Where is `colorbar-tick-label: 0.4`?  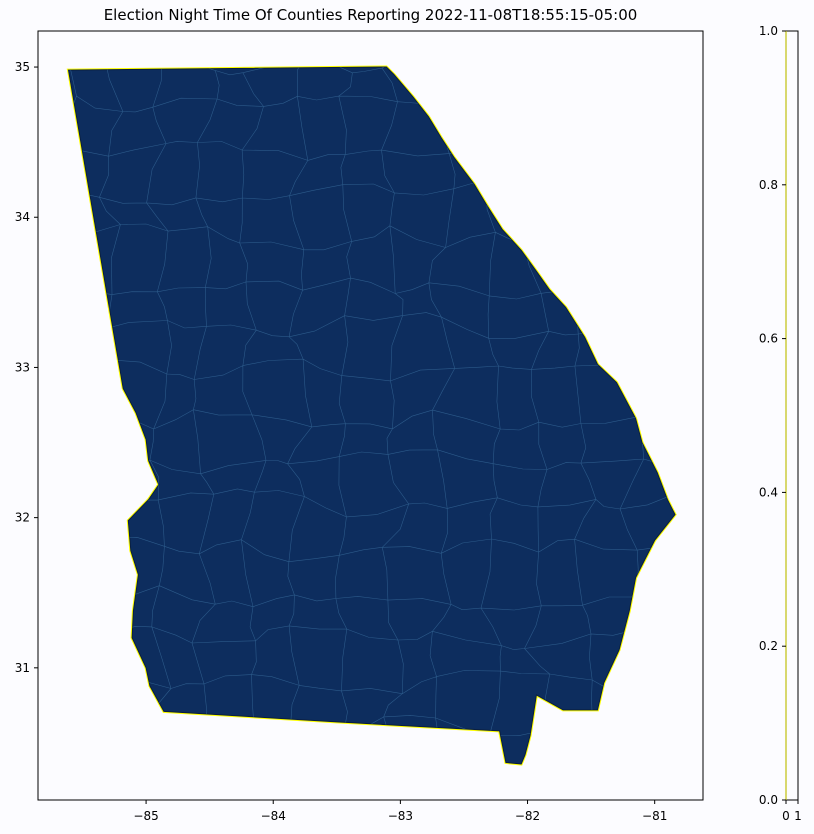 colorbar-tick-label: 0.4 is located at coordinates (768, 492).